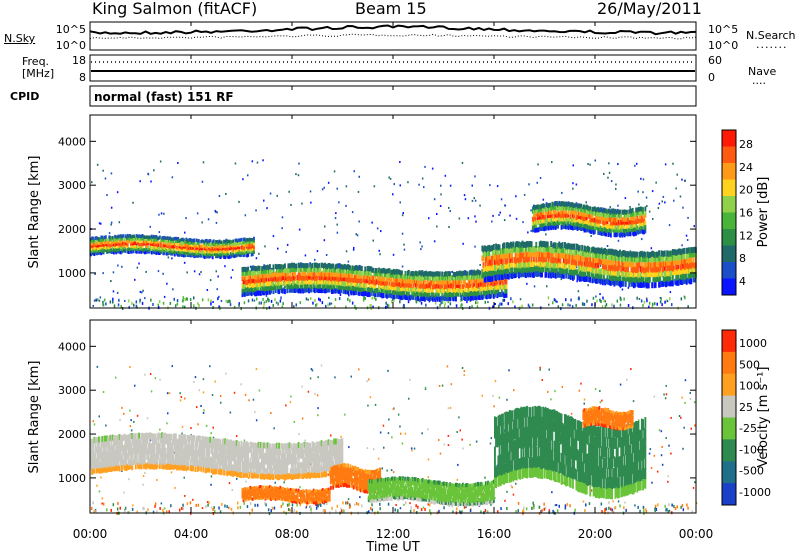  Describe the element at coordinates (393, 36) in the screenshot. I see `noise-panel` at that location.